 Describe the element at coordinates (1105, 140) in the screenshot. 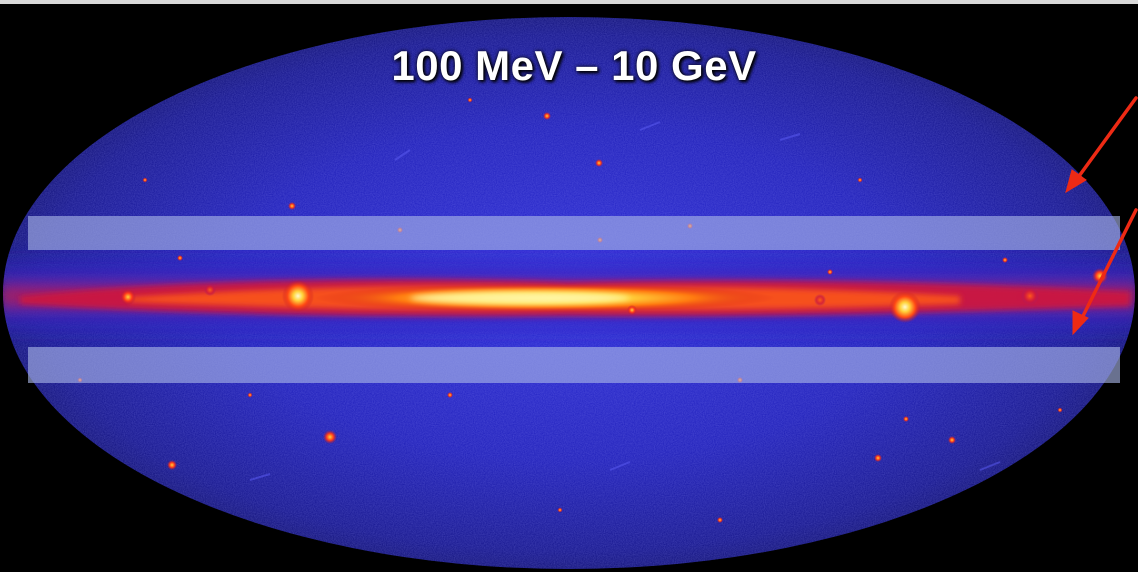

I see `red-arrow-upper` at that location.